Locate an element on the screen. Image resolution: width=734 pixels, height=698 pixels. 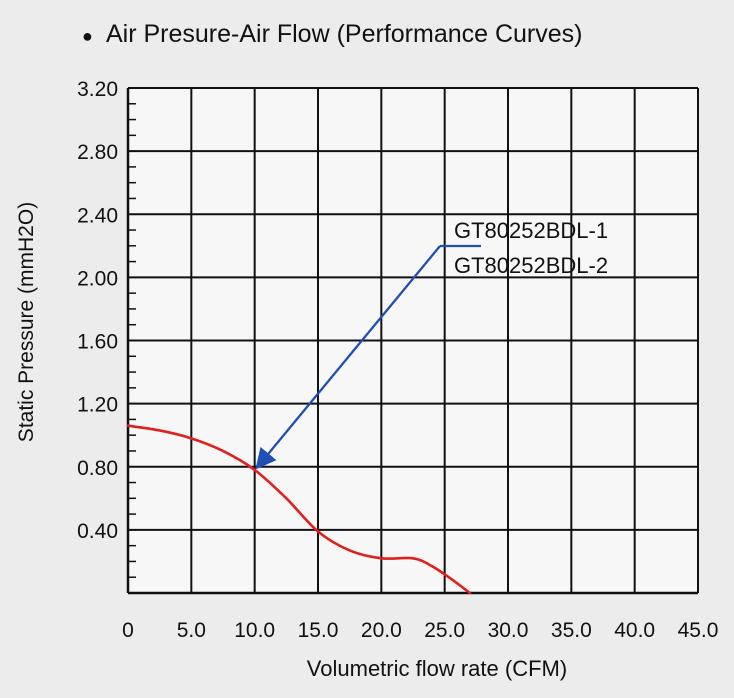
x-tick-labels: 0 5.0 10.0 15.0 20.0 25.0 30.0 35.0 40.0 45.0 is located at coordinates (420, 630).